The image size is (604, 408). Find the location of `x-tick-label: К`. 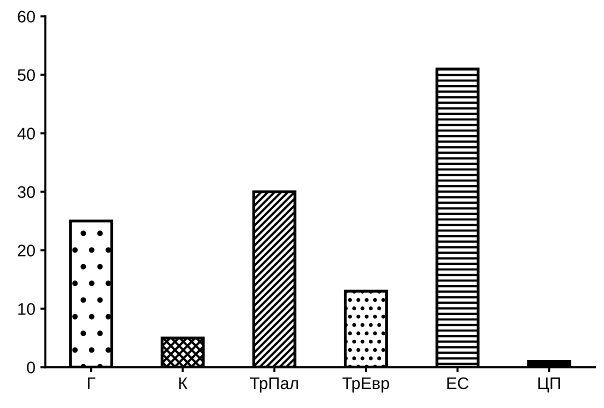

x-tick-label: К is located at coordinates (183, 383).